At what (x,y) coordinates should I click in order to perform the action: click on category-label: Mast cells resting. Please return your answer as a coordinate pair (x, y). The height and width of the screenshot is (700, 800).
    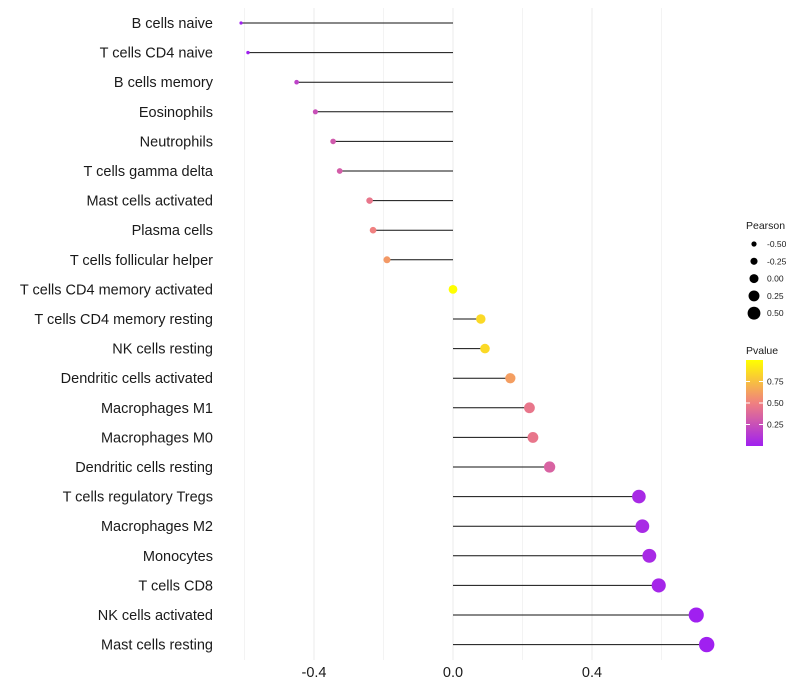
    Looking at the image, I should click on (157, 646).